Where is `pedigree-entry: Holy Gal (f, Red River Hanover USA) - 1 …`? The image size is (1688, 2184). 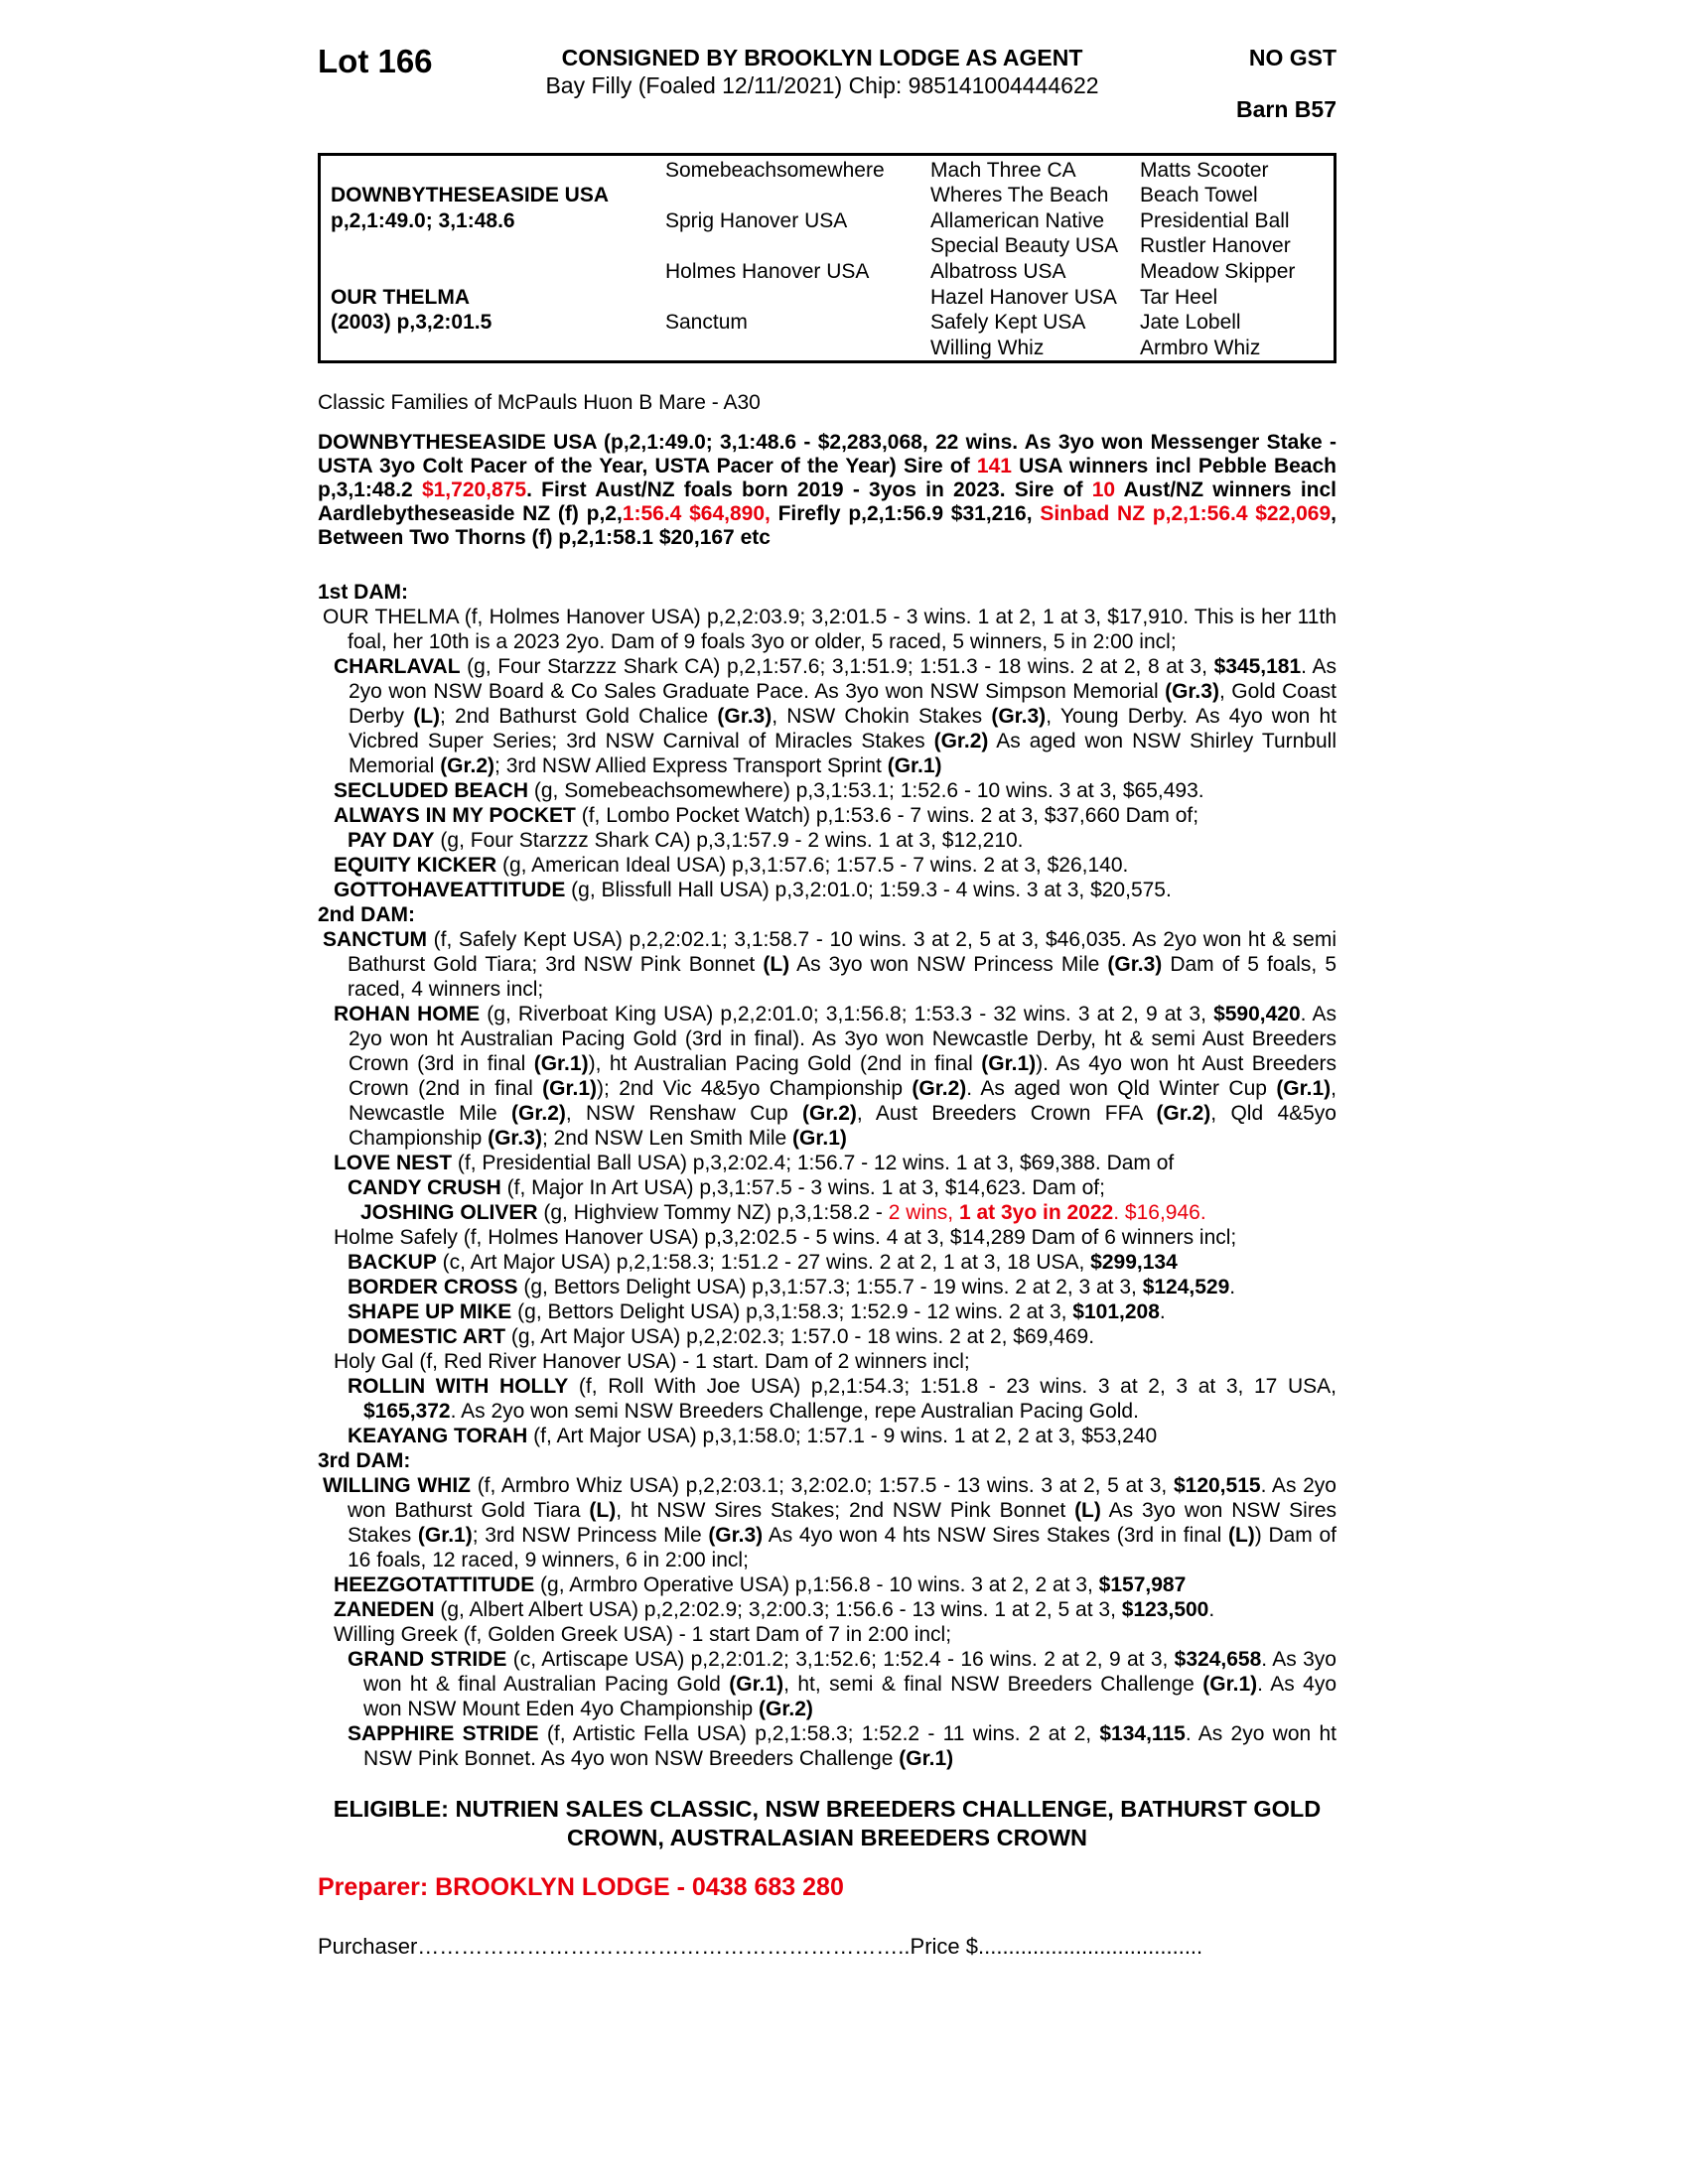
pedigree-entry: Holy Gal (f, Red River Hanover USA) - 1 … is located at coordinates (827, 1361).